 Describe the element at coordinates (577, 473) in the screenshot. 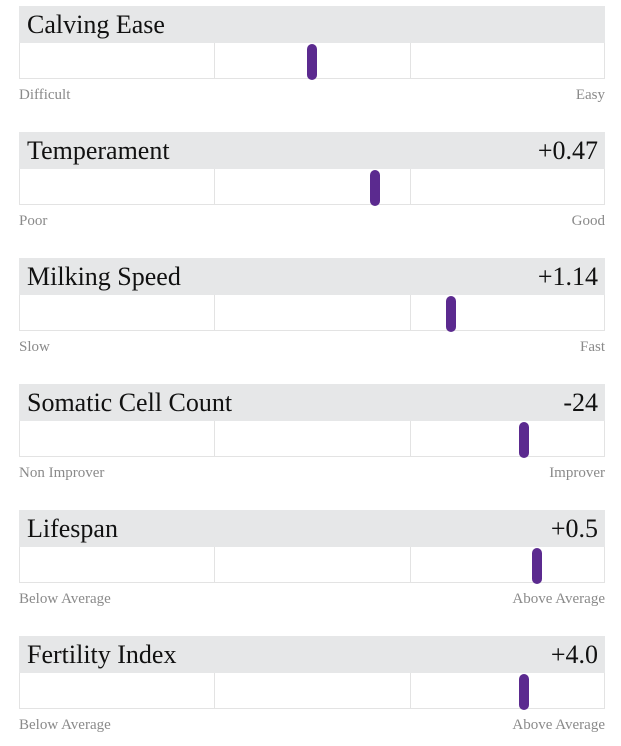

I see `high-label: Improver` at that location.